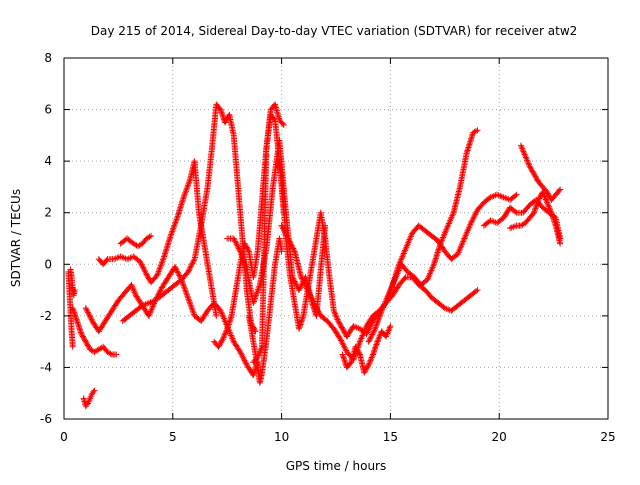 The height and width of the screenshot is (485, 640). What do you see at coordinates (607, 437) in the screenshot?
I see `x-tick-label: 25` at bounding box center [607, 437].